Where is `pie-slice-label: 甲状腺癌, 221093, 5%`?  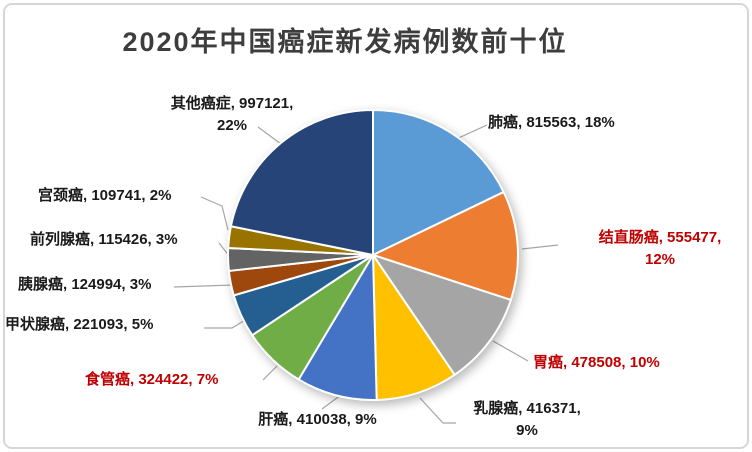
pie-slice-label: 甲状腺癌, 221093, 5% is located at coordinates (79, 324).